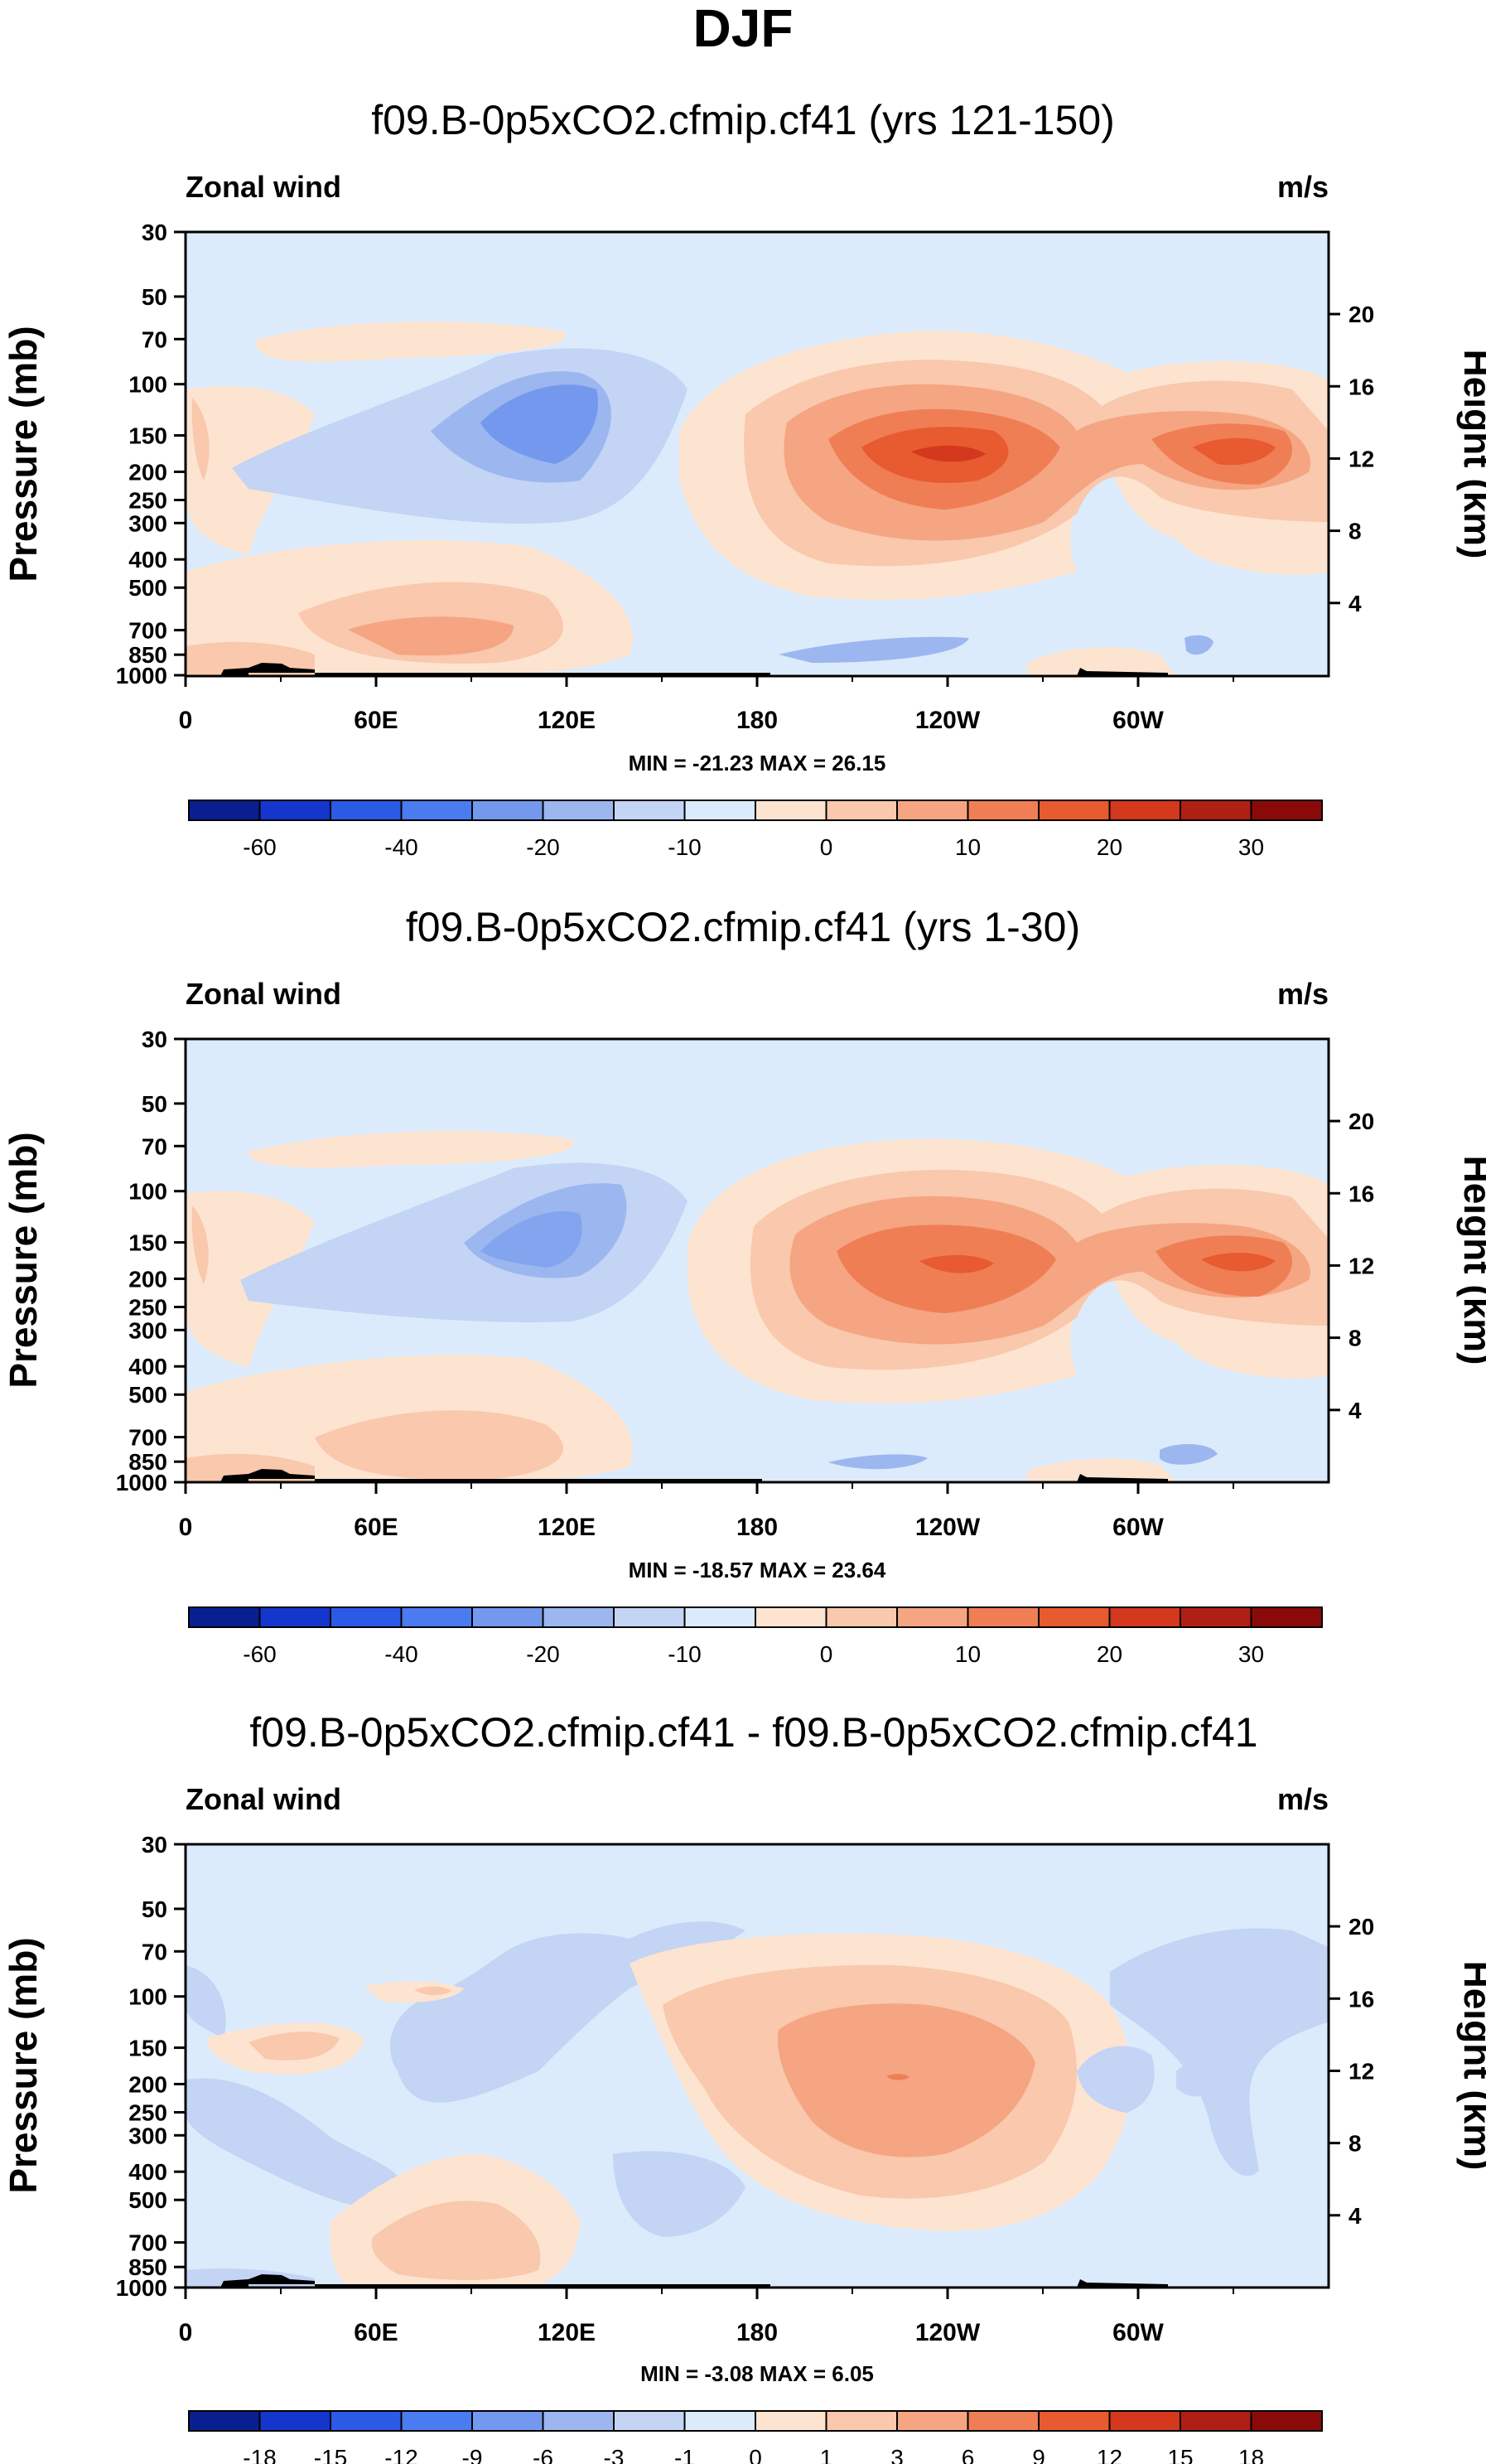 The image size is (1486, 2464). I want to click on variable-label: Zonal wind, so click(263, 994).